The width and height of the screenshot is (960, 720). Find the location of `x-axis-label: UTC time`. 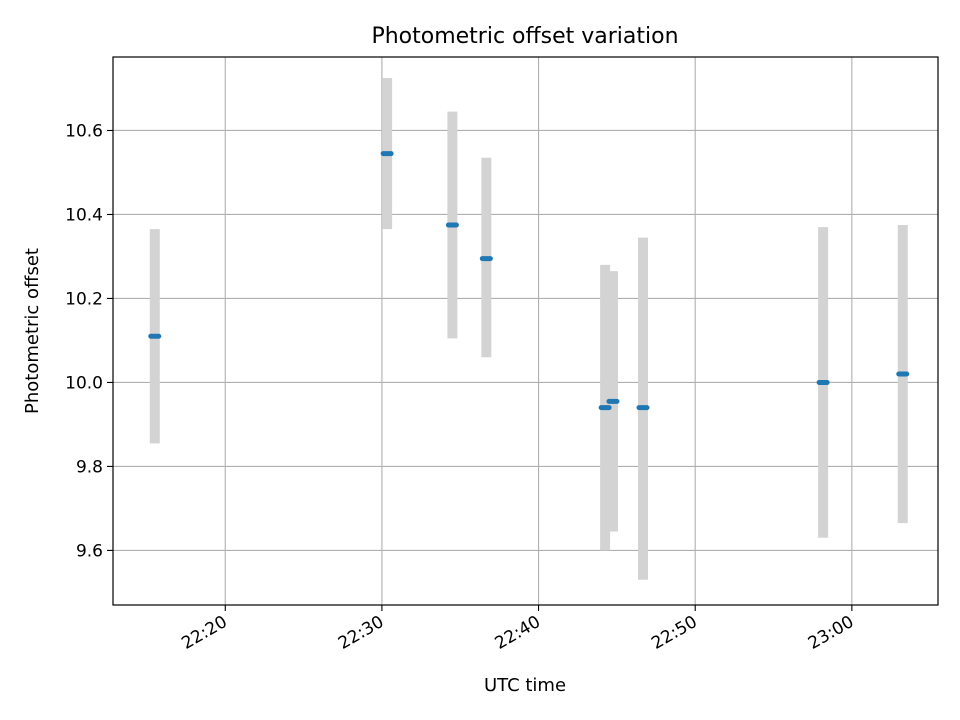

x-axis-label: UTC time is located at coordinates (525, 685).